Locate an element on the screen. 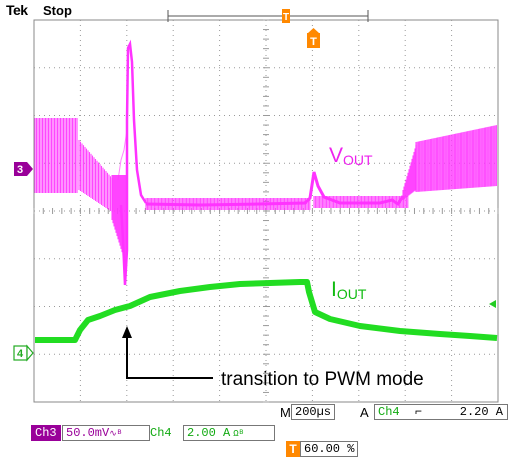 This screenshot has height=459, width=509. ch4-name: Ch4 is located at coordinates (161, 433).